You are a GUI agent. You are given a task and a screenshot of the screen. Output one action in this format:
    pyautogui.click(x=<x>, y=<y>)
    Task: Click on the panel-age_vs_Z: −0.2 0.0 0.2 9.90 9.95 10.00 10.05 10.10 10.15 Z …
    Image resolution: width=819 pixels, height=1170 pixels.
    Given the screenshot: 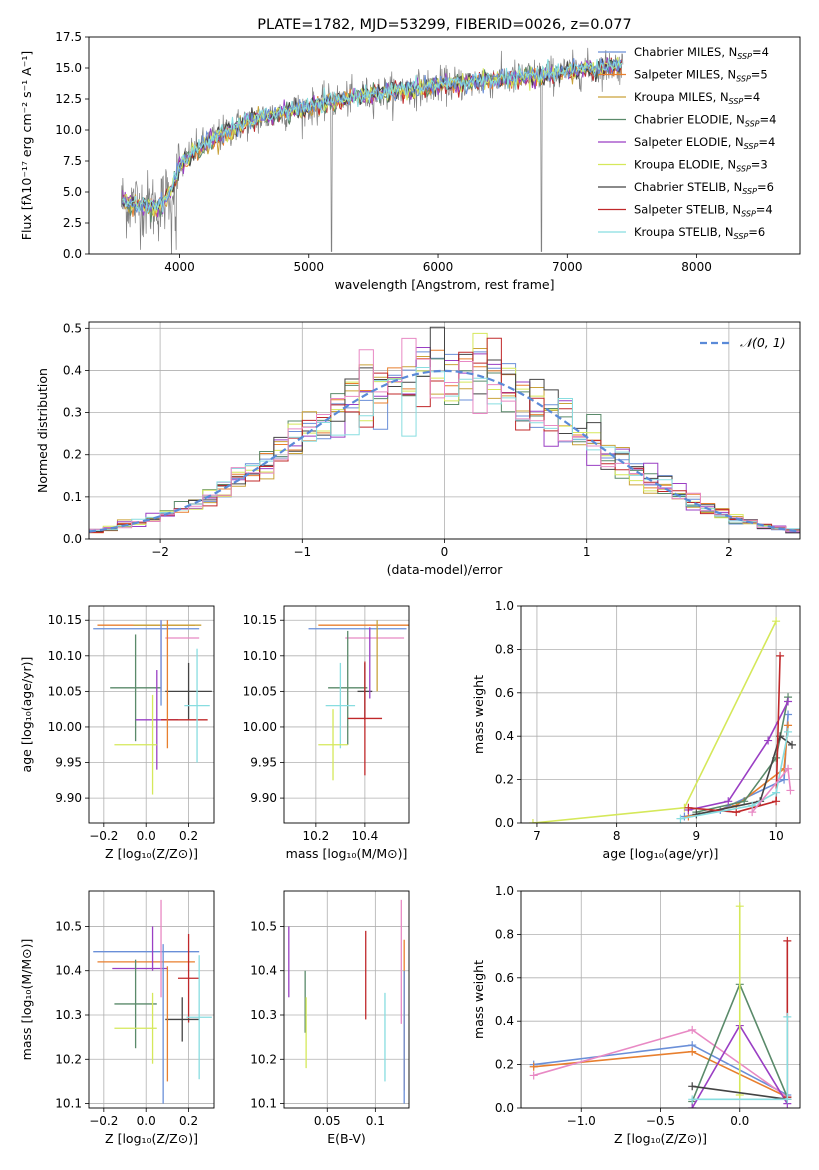 What is the action you would take?
    pyautogui.click(x=116, y=733)
    